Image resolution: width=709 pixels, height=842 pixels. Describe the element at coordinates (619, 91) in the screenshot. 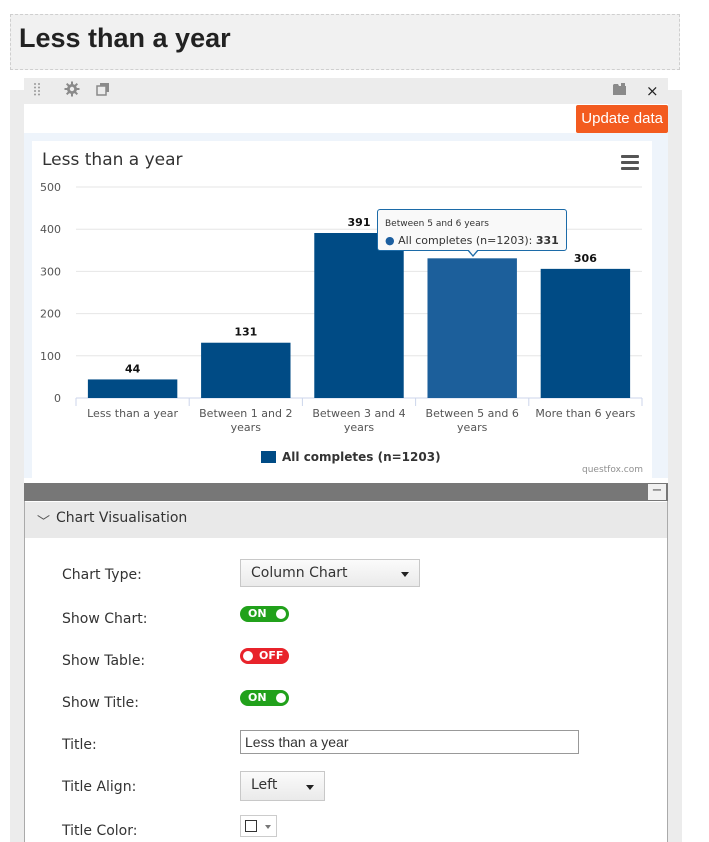

I see `folder-icon` at that location.